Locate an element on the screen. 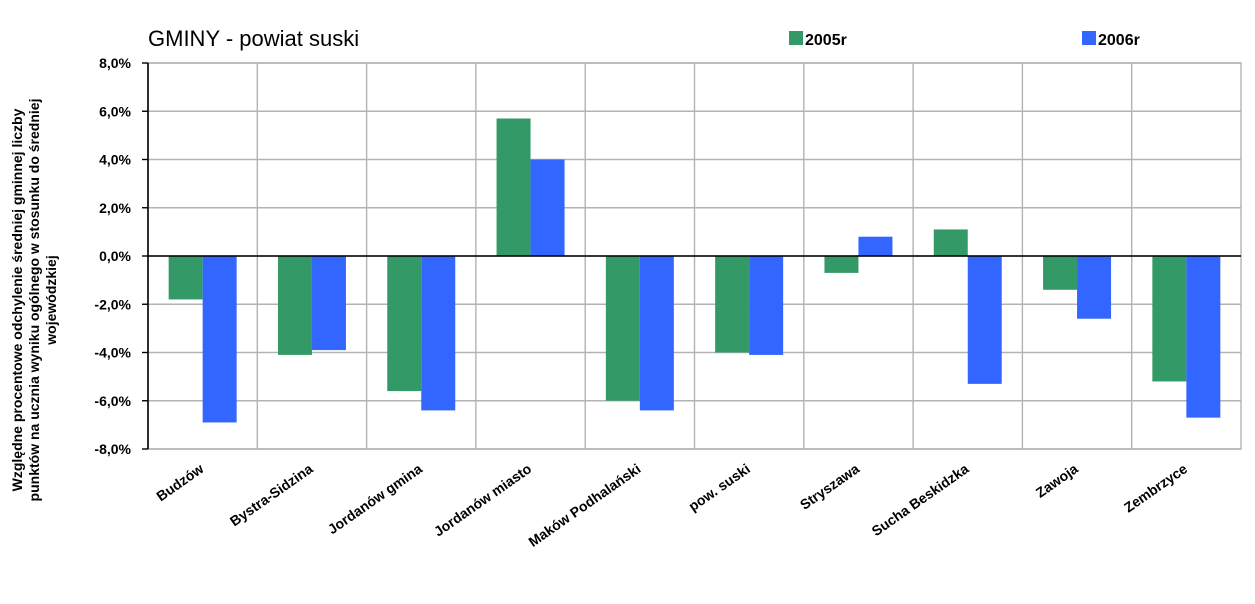 Image resolution: width=1255 pixels, height=604 pixels. legend-swatch-2006r is located at coordinates (1089, 38).